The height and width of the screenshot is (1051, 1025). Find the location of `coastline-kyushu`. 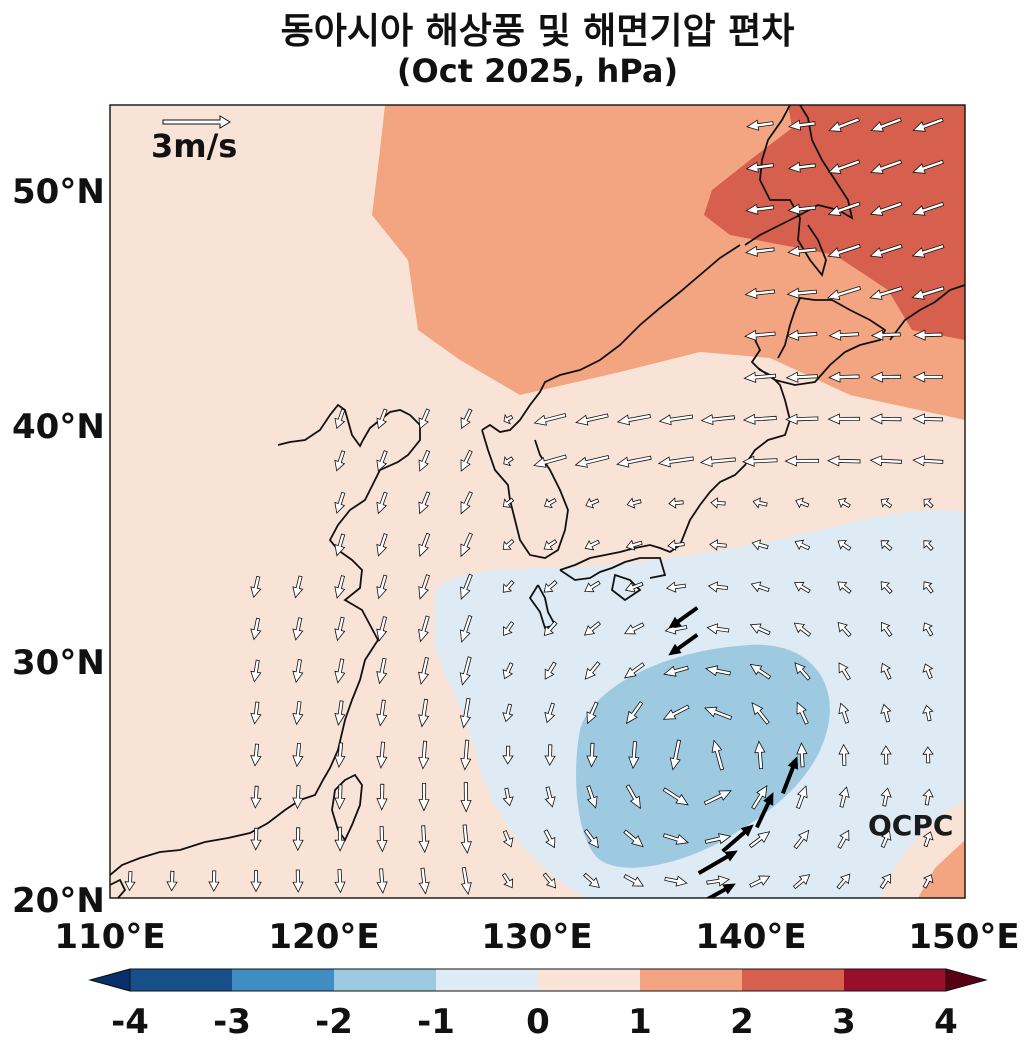

coastline-kyushu is located at coordinates (626, 587).